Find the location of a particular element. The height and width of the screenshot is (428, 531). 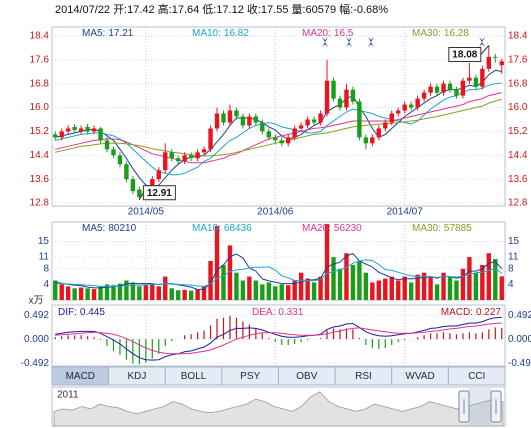

legend-entry: MA30: 57885 is located at coordinates (442, 228).